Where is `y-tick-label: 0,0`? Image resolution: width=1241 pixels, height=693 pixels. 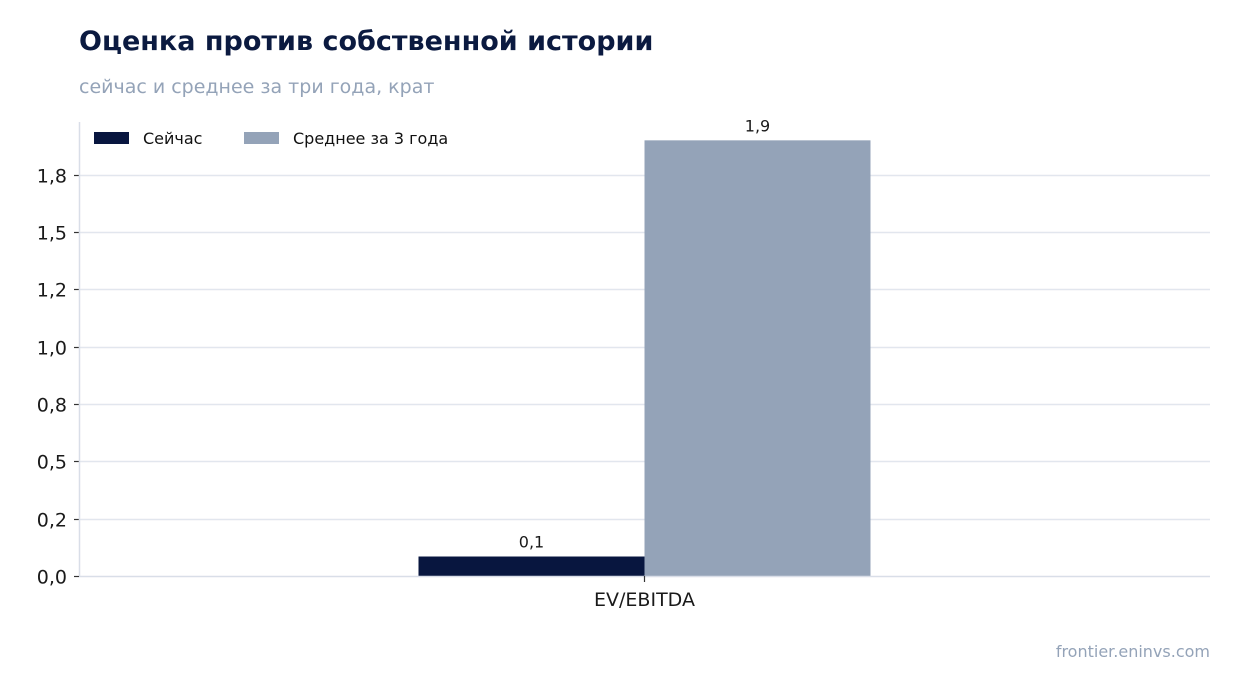 y-tick-label: 0,0 is located at coordinates (52, 578).